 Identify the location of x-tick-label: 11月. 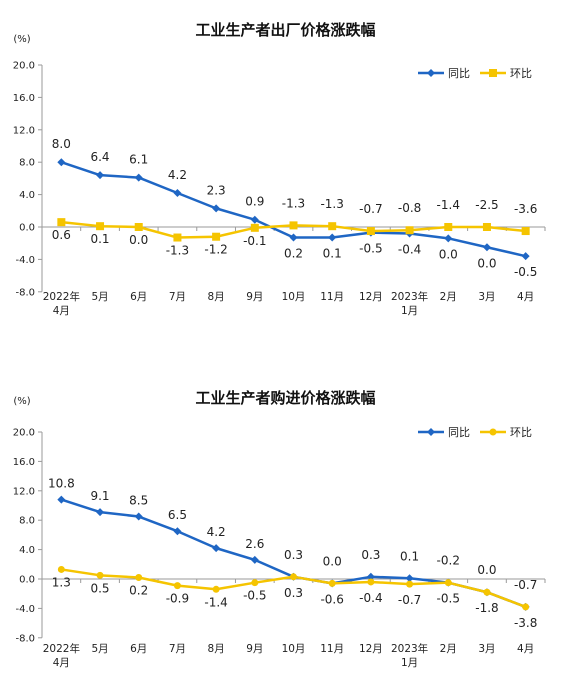
(332, 297).